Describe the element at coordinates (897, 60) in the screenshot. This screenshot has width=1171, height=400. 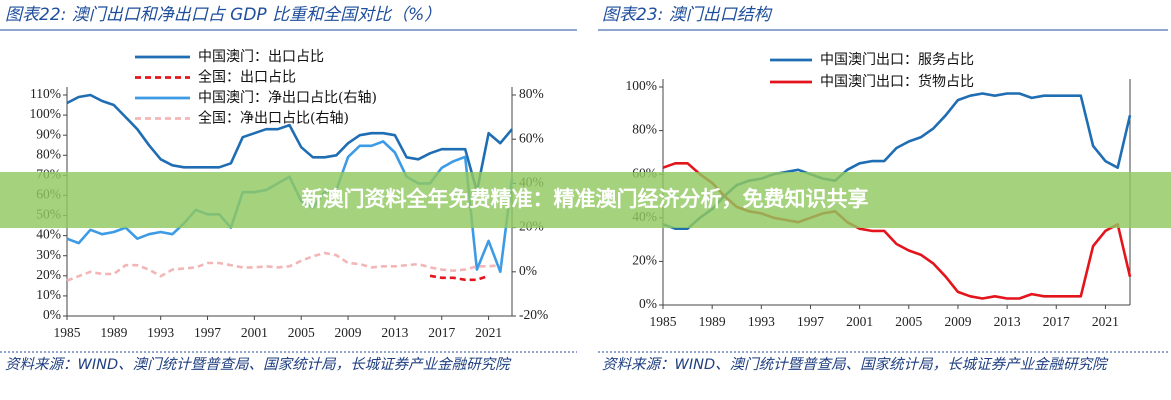
I see `legend-label: 中国澳门出口：服务占比` at that location.